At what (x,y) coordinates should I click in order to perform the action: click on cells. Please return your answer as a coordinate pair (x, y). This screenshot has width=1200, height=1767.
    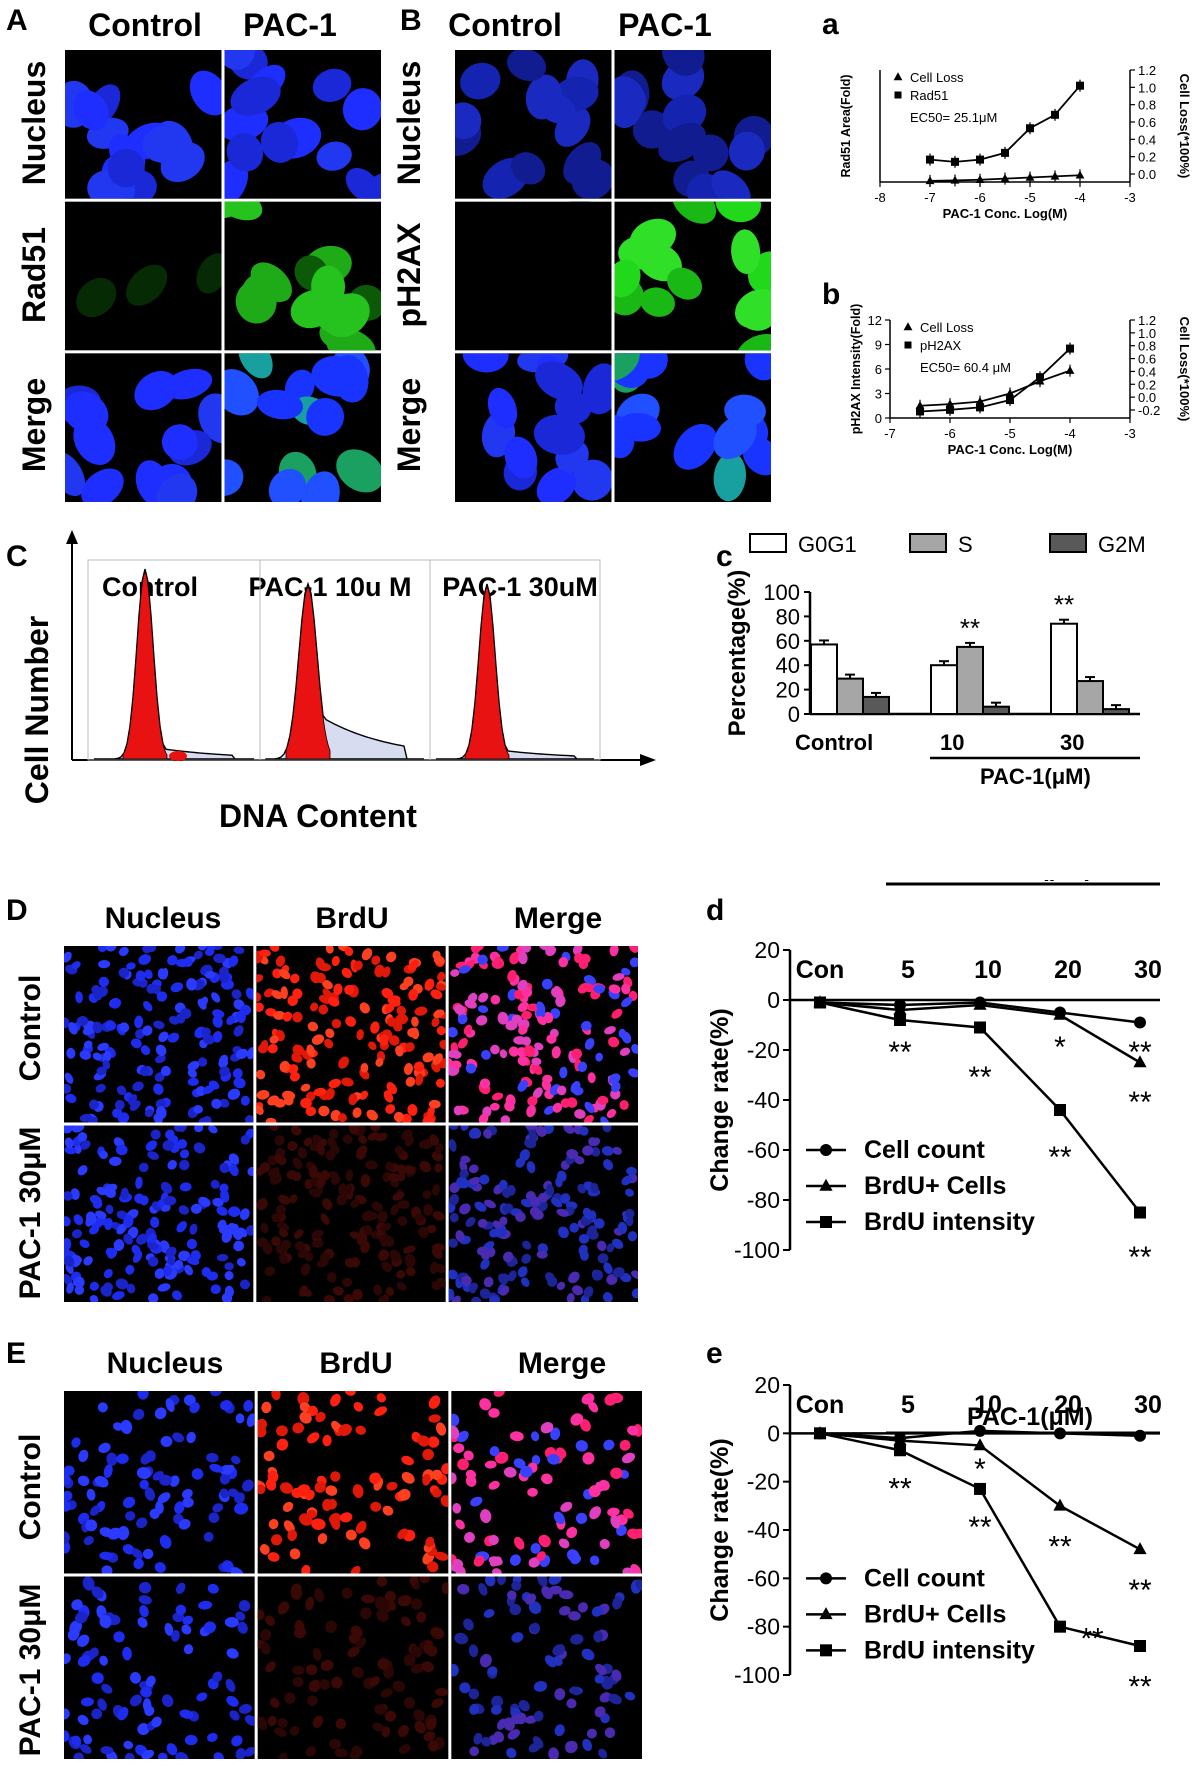
    Looking at the image, I should click on (351, 1034).